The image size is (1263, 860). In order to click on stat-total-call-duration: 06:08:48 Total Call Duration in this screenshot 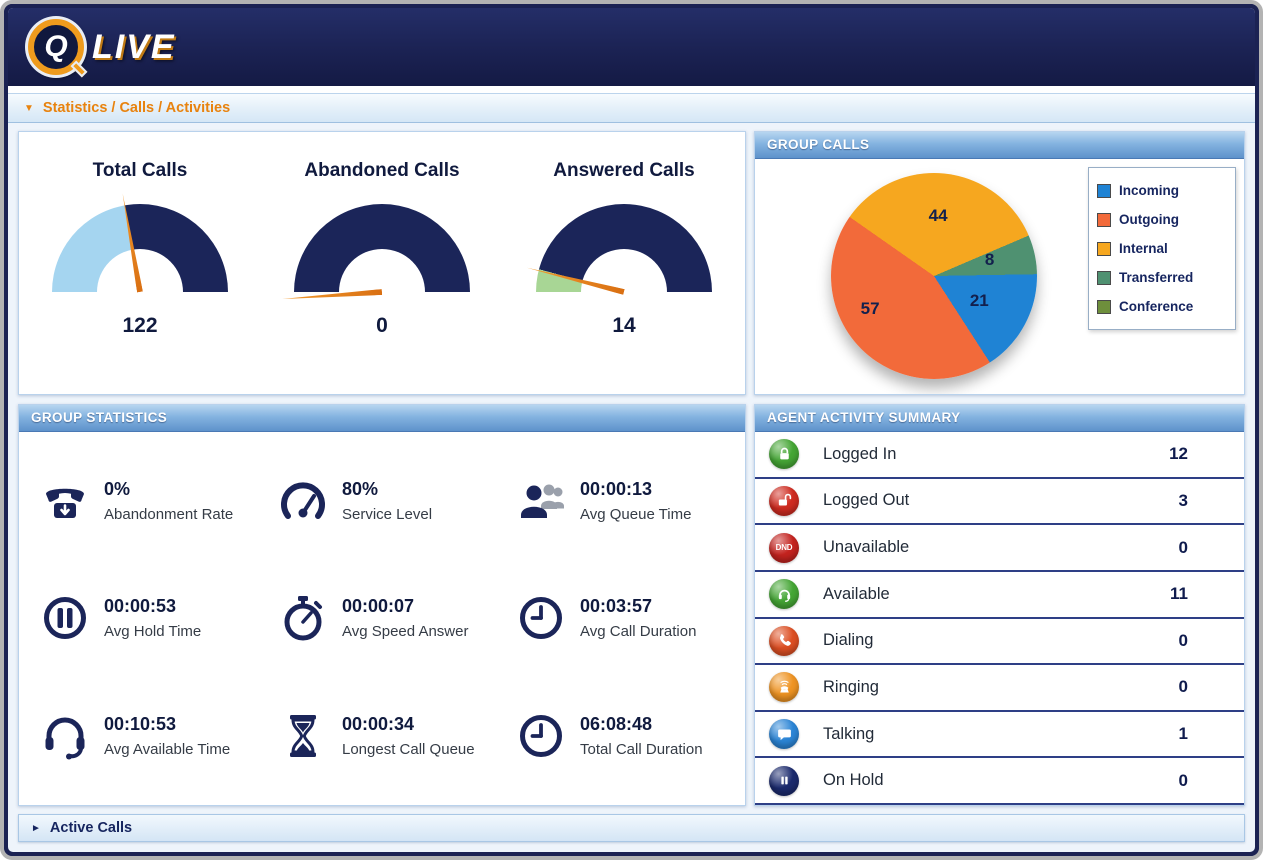, I will do `click(620, 736)`.